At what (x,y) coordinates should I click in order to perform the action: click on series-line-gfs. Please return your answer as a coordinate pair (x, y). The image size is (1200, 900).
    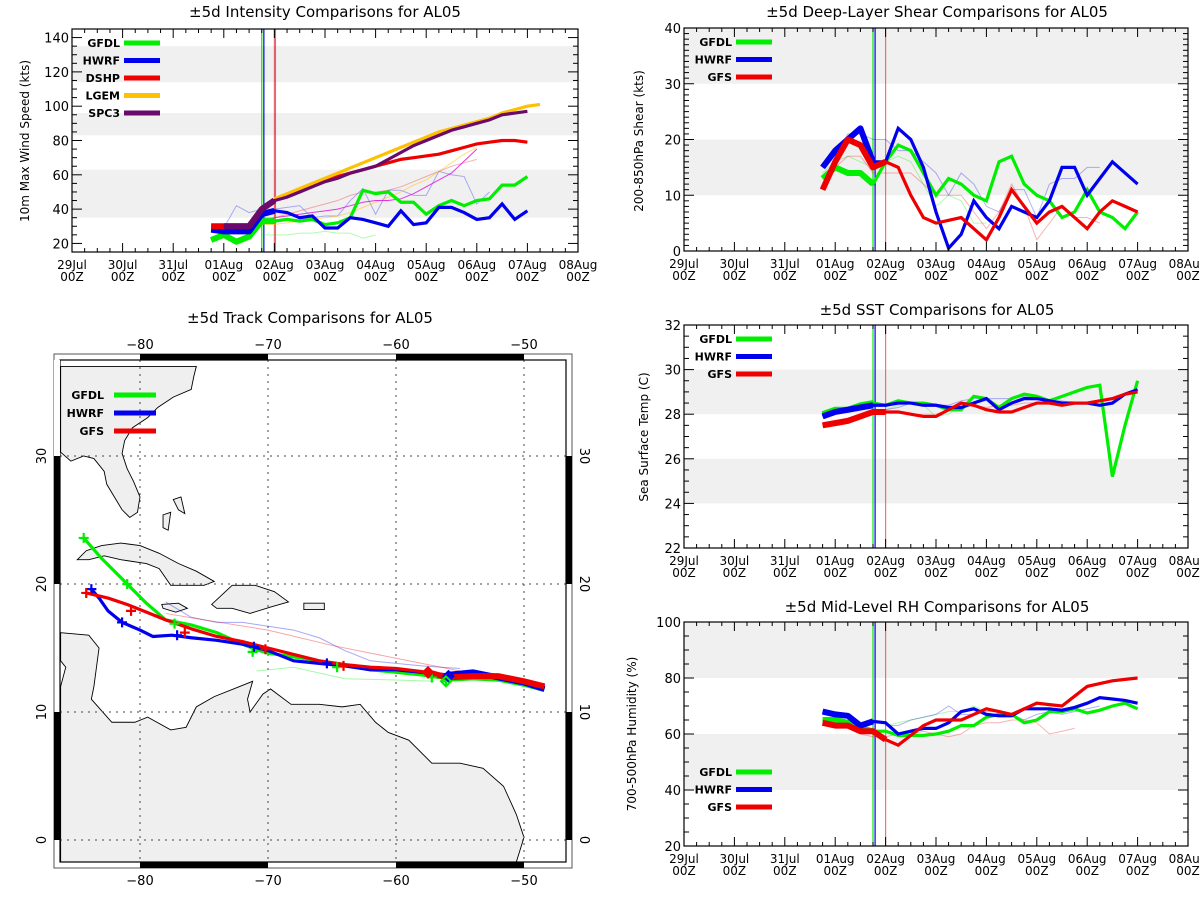
    Looking at the image, I should click on (980, 190).